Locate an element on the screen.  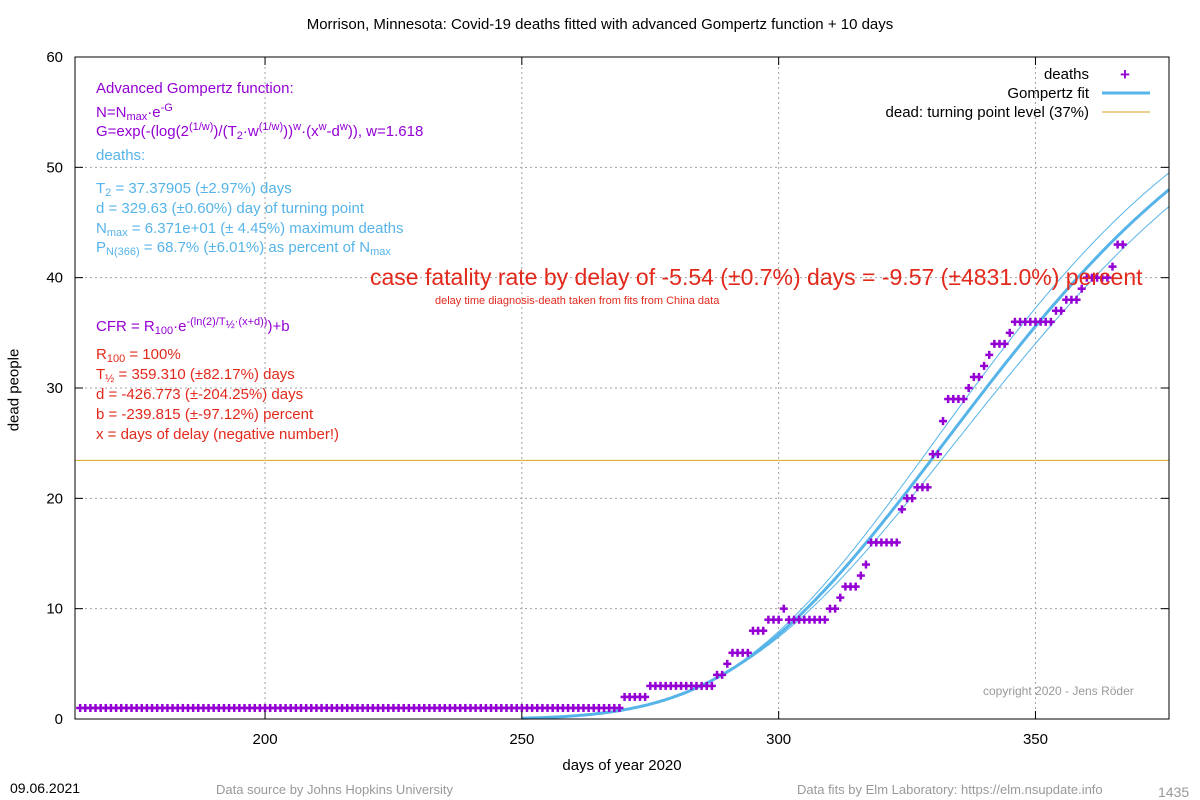
legend-deaths-marker: + is located at coordinates (1125, 74).